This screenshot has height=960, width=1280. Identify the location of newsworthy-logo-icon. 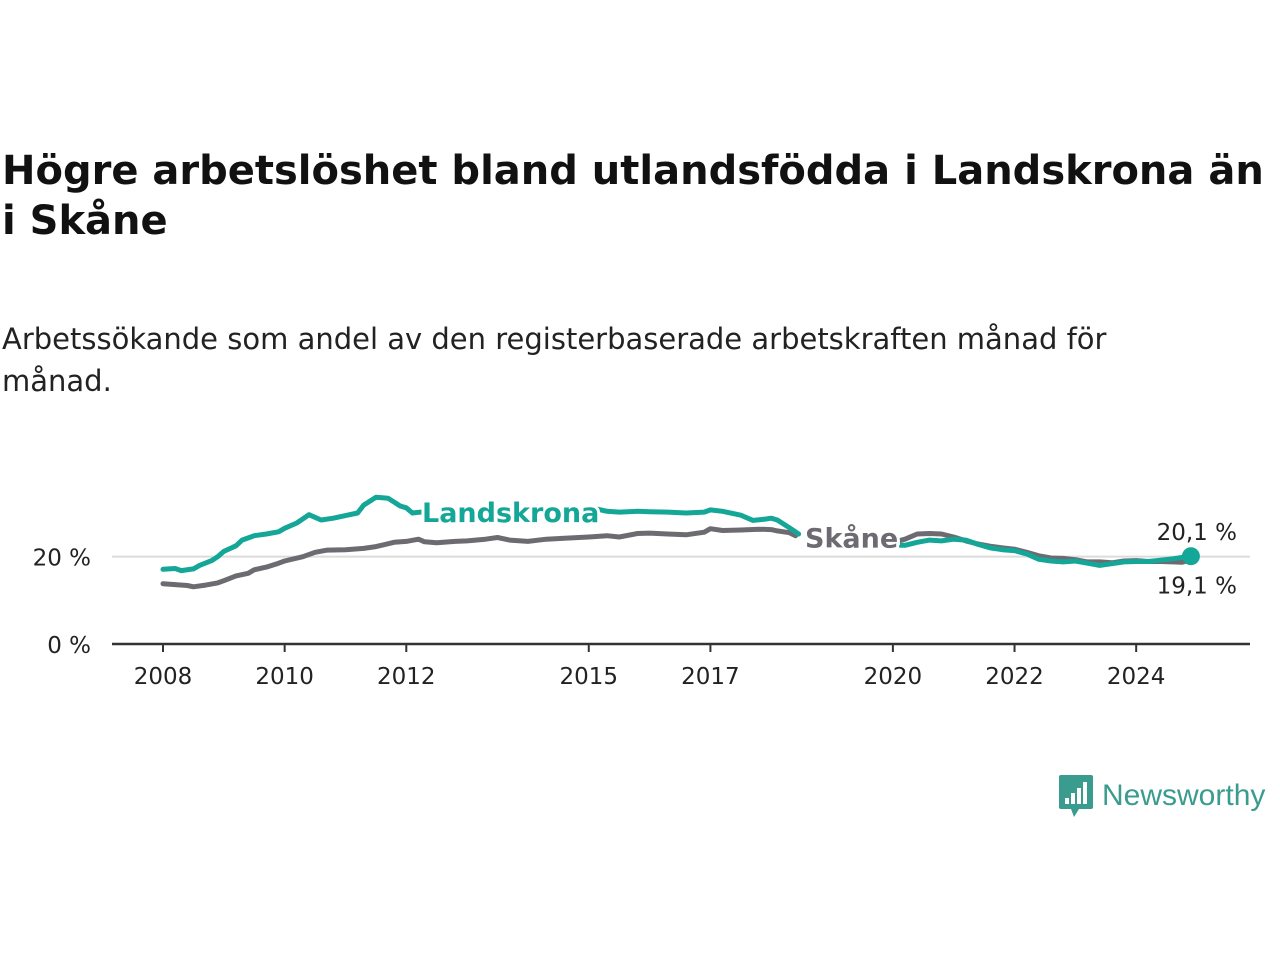
(1076, 796).